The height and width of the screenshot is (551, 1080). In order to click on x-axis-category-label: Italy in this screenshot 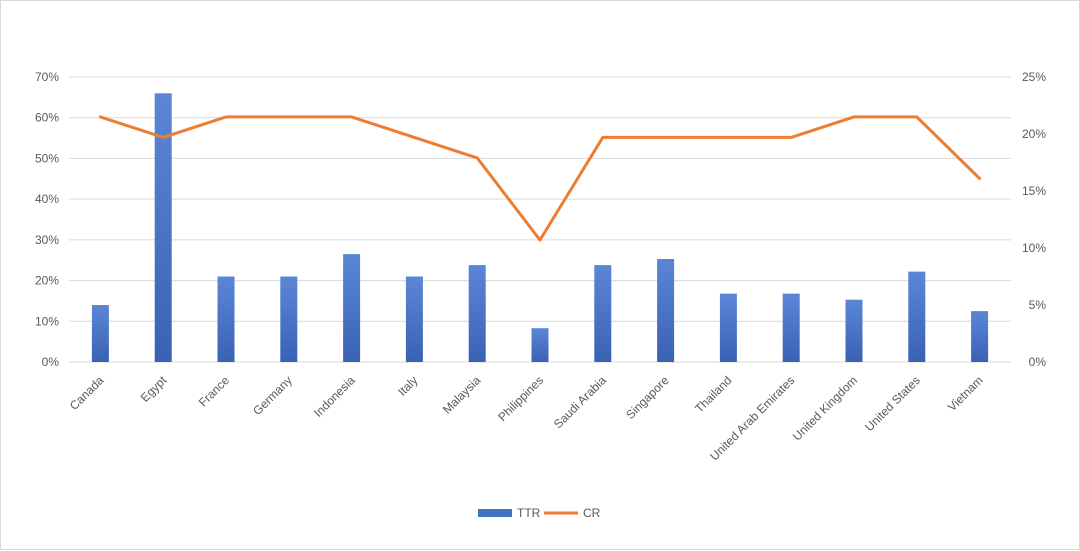, I will do `click(407, 385)`.